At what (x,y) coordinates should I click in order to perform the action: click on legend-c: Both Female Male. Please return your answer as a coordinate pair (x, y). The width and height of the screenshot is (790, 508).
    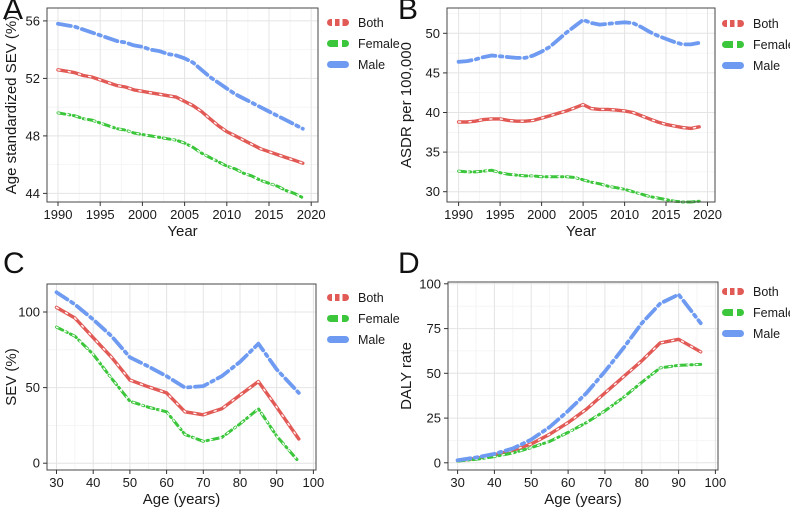
    Looking at the image, I should click on (363, 318).